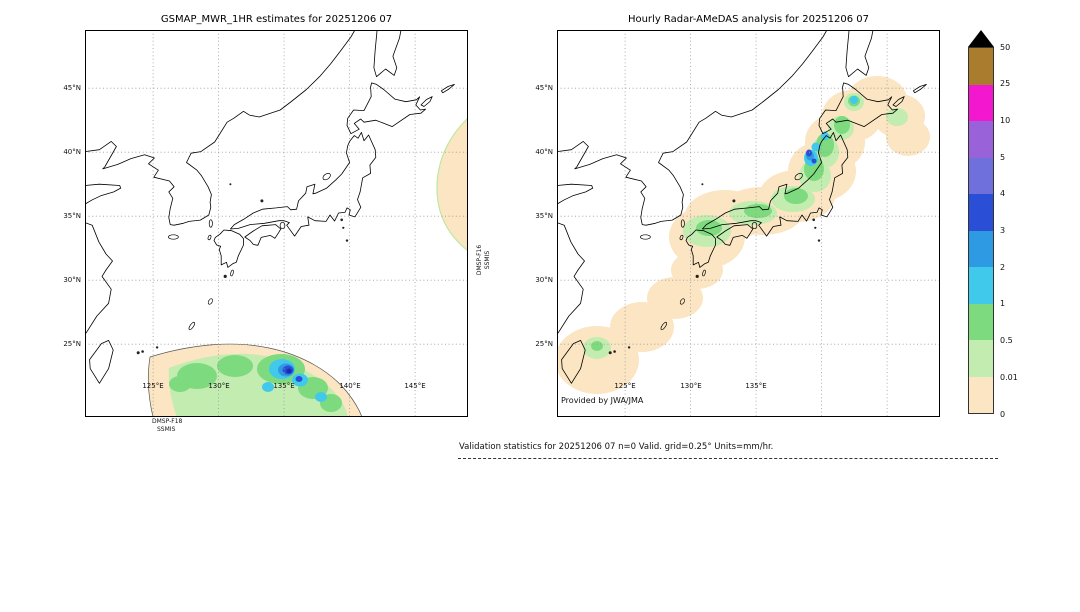 Image resolution: width=1080 pixels, height=612 pixels. Describe the element at coordinates (1003, 303) in the screenshot. I see `colorbar-tick-label: 1` at that location.